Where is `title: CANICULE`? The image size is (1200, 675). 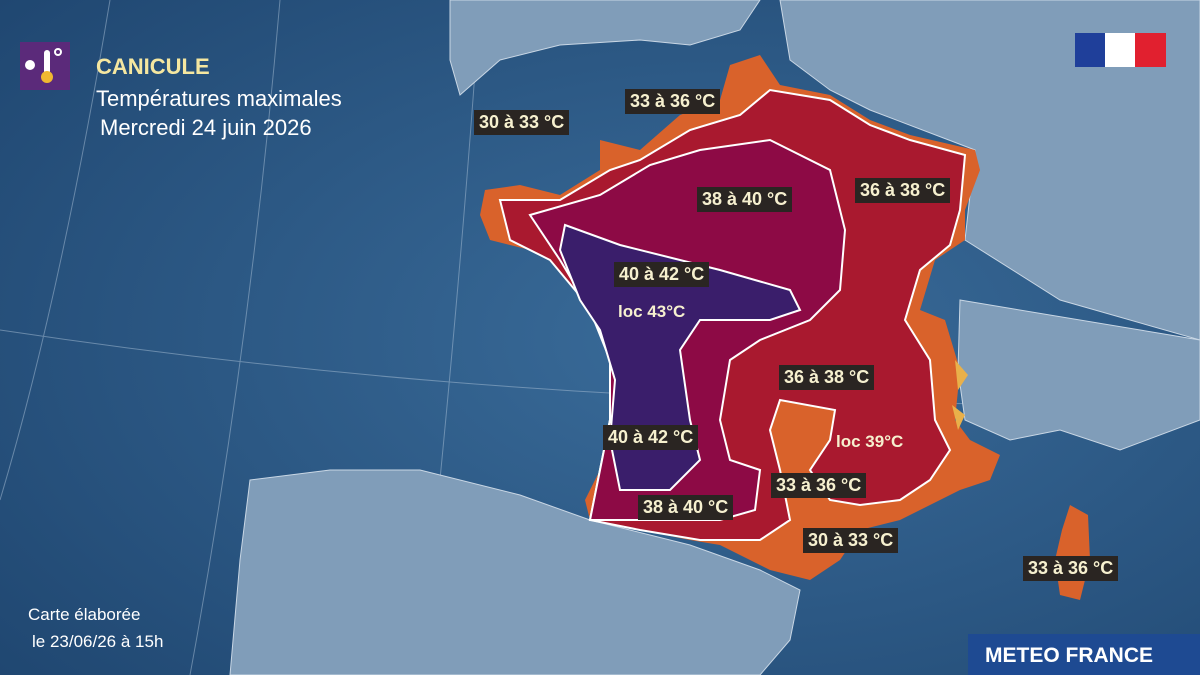 title: CANICULE is located at coordinates (153, 66).